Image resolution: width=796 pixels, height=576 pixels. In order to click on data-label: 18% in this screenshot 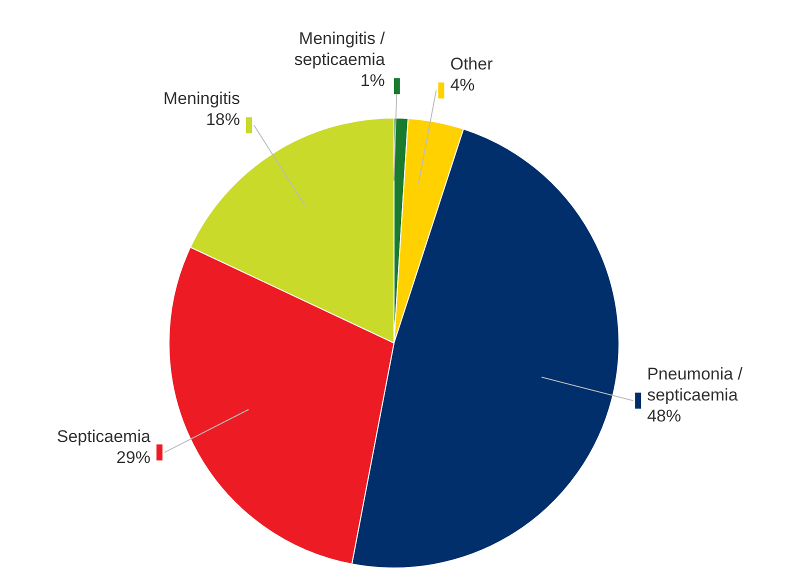, I will do `click(223, 120)`.